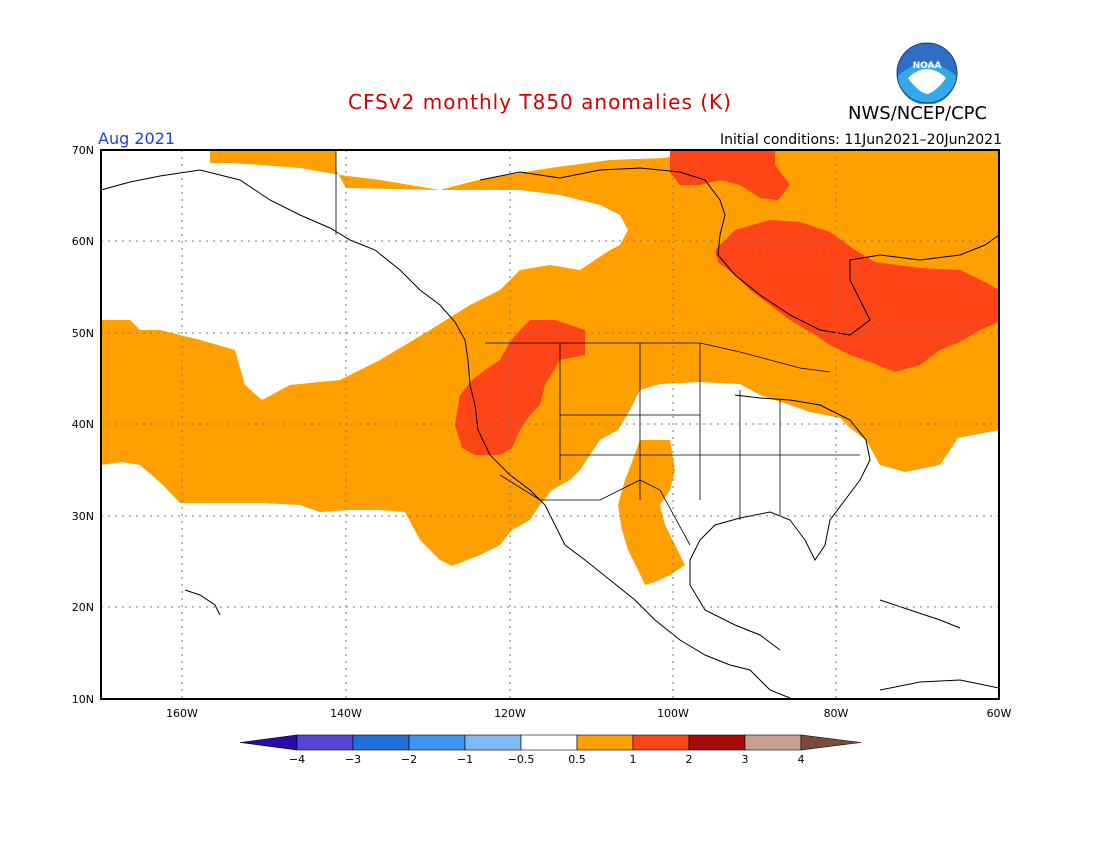 The height and width of the screenshot is (850, 1100). Describe the element at coordinates (353, 759) in the screenshot. I see `colorbar-label: −3` at that location.